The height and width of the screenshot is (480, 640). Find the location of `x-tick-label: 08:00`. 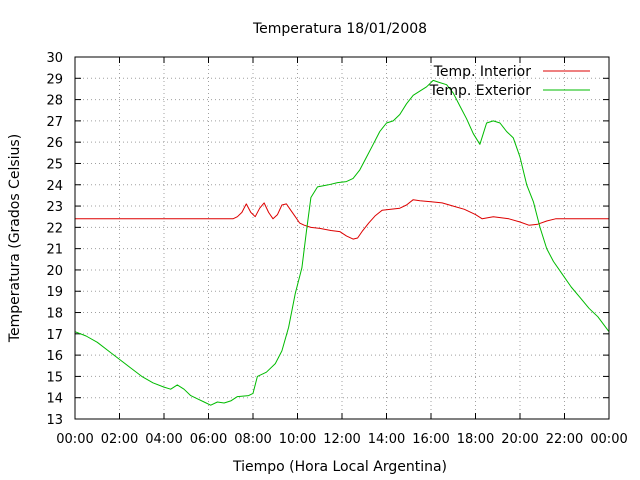

x-tick-label: 08:00 is located at coordinates (252, 439).